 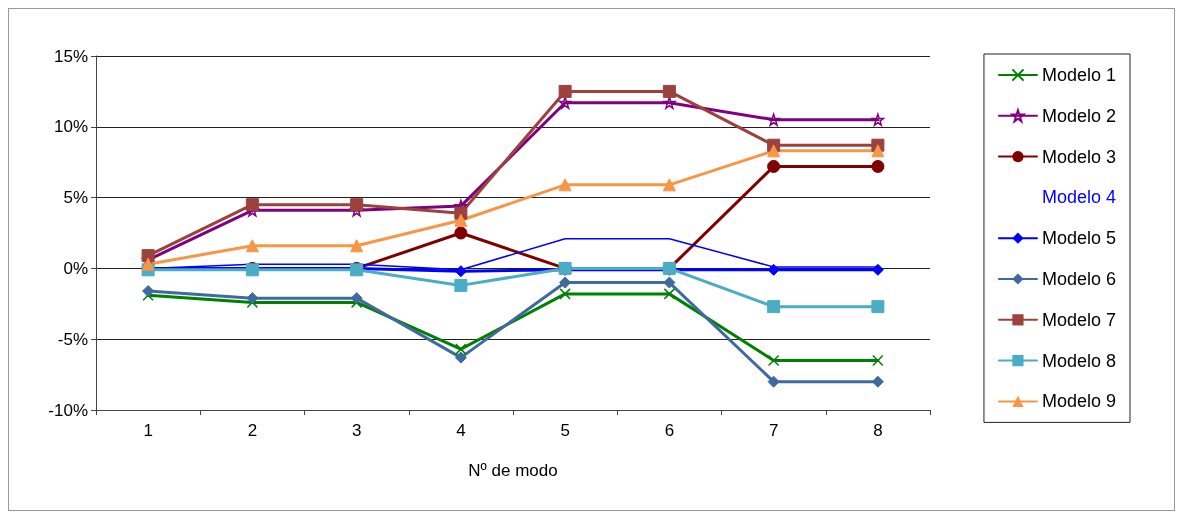 What do you see at coordinates (70, 127) in the screenshot?
I see `y-tick-label: 10%` at bounding box center [70, 127].